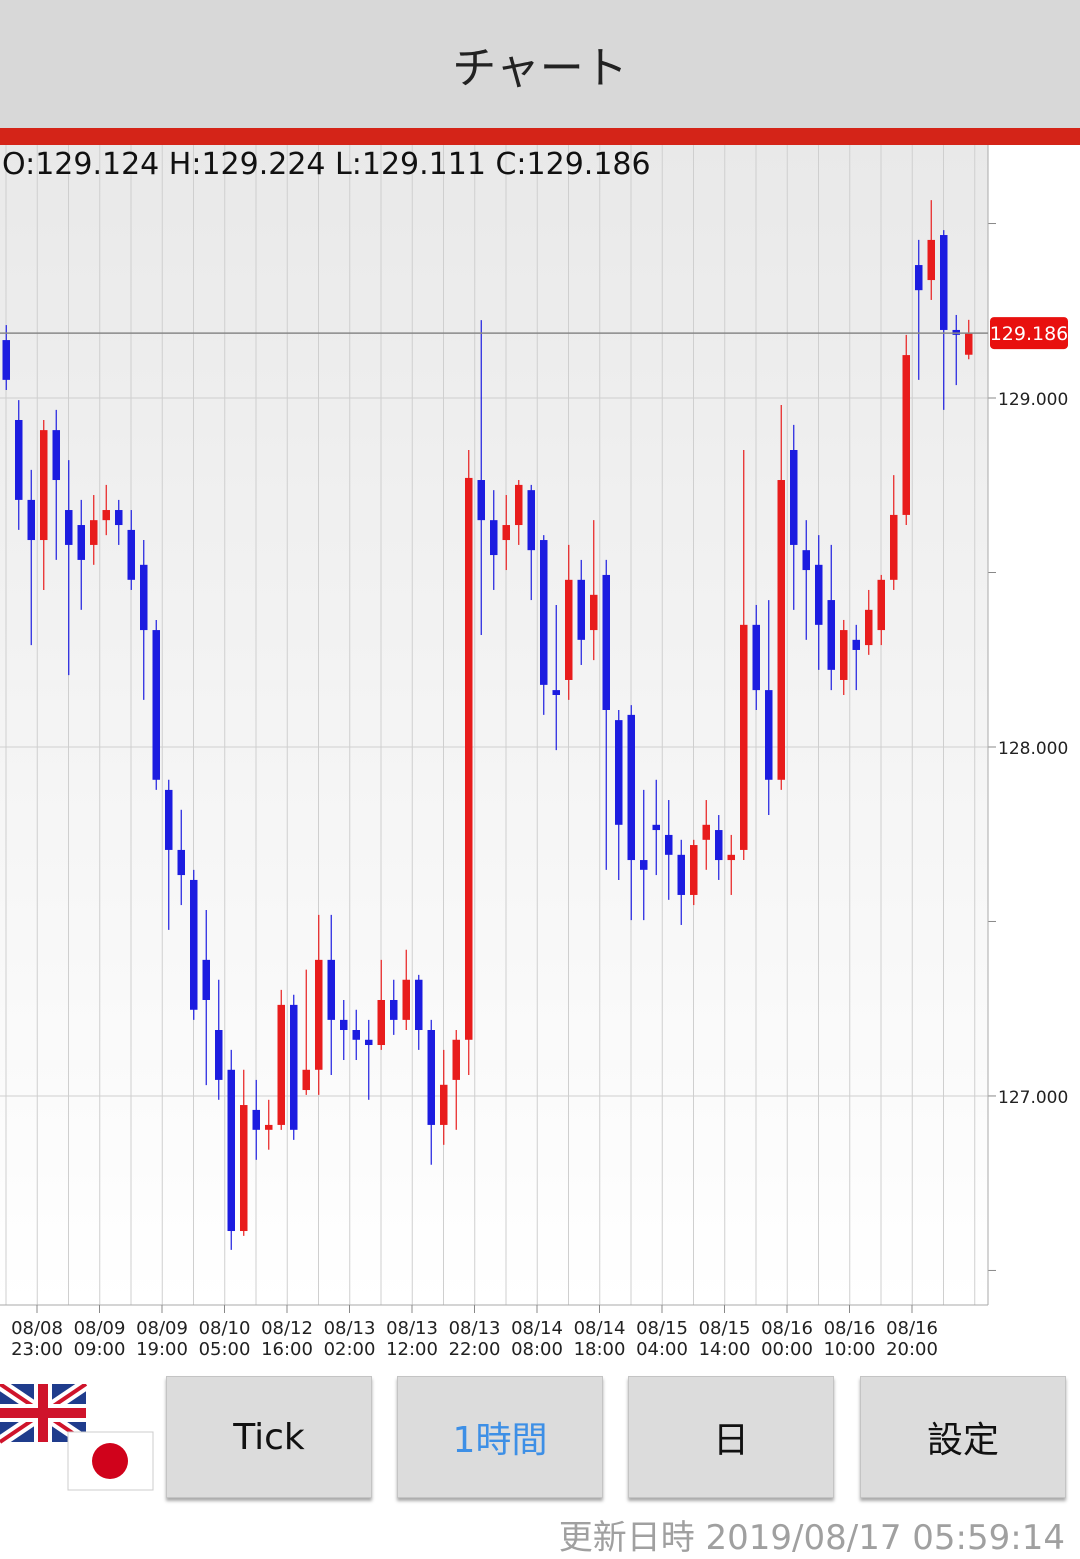  What do you see at coordinates (269, 1437) in the screenshot?
I see `tab-button: Tick` at bounding box center [269, 1437].